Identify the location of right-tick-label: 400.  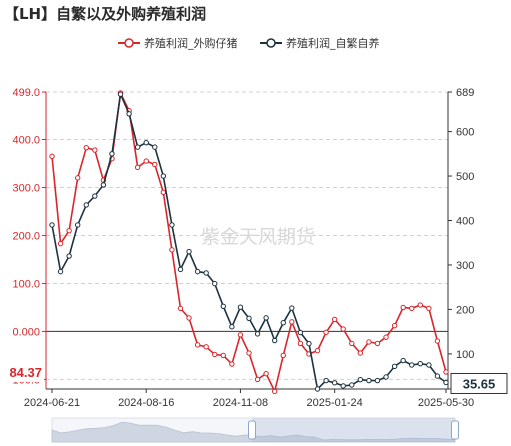
(465, 221).